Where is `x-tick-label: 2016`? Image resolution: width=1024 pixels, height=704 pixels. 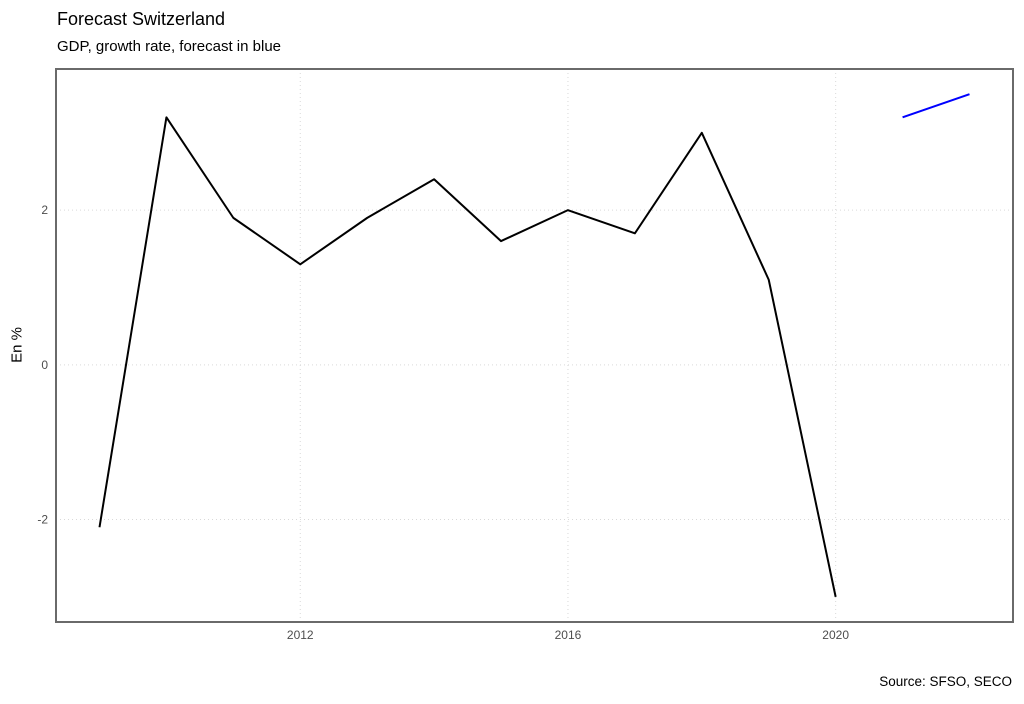 x-tick-label: 2016 is located at coordinates (568, 635).